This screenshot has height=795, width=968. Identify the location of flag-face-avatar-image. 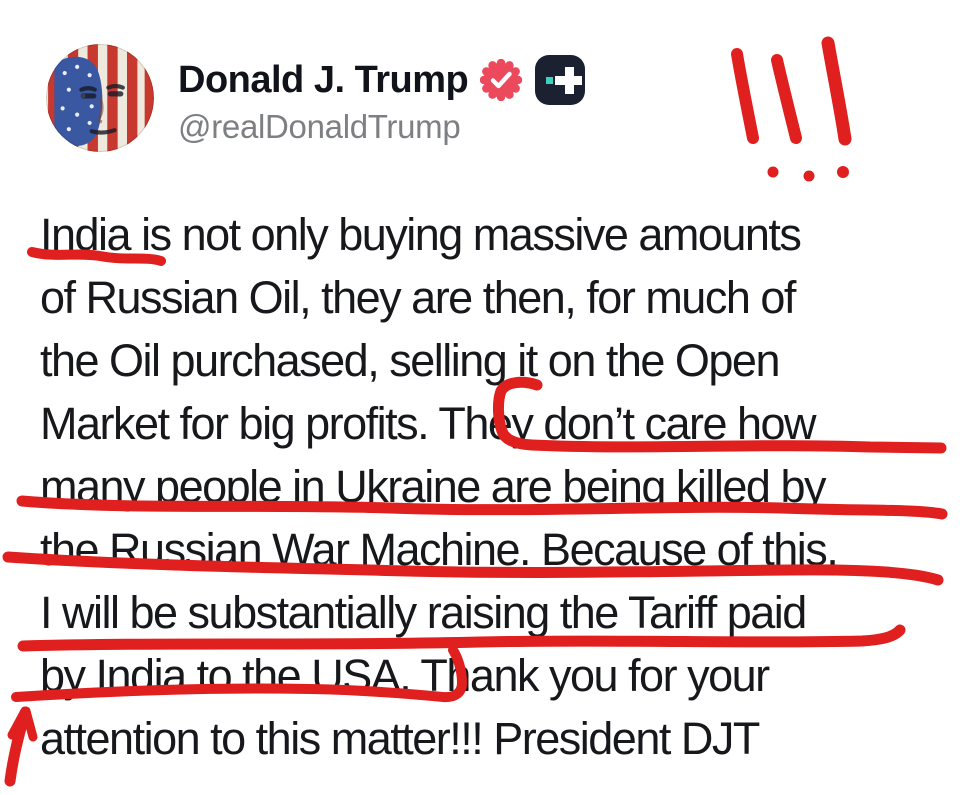
(100, 98).